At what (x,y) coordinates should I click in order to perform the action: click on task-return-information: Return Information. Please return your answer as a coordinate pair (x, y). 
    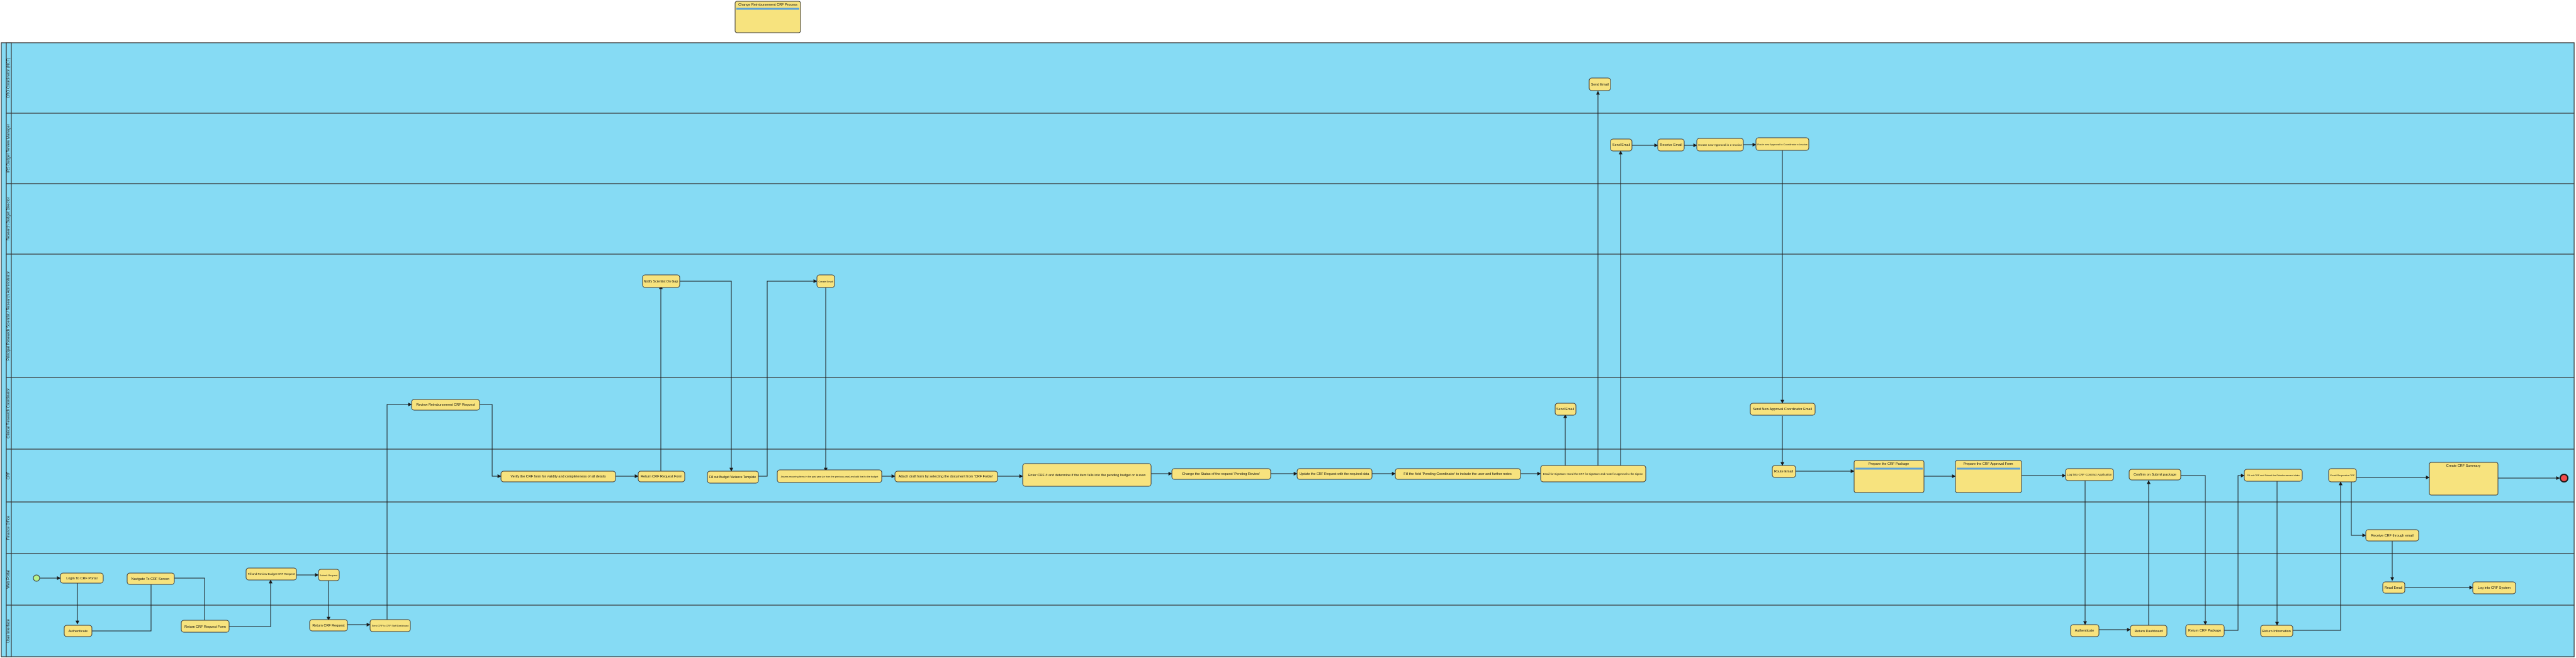
    Looking at the image, I should click on (2277, 631).